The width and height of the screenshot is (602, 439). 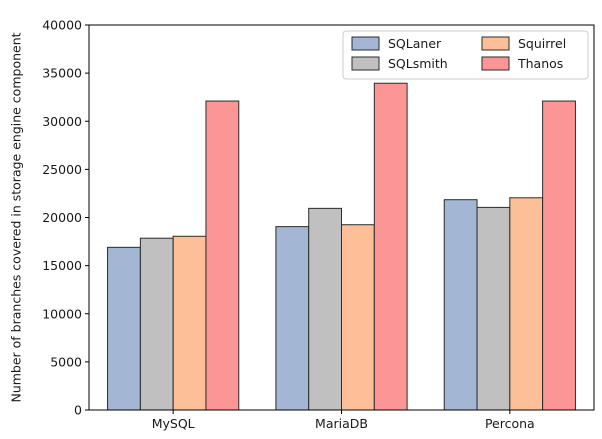 What do you see at coordinates (62, 169) in the screenshot?
I see `y-tick-label: 25000` at bounding box center [62, 169].